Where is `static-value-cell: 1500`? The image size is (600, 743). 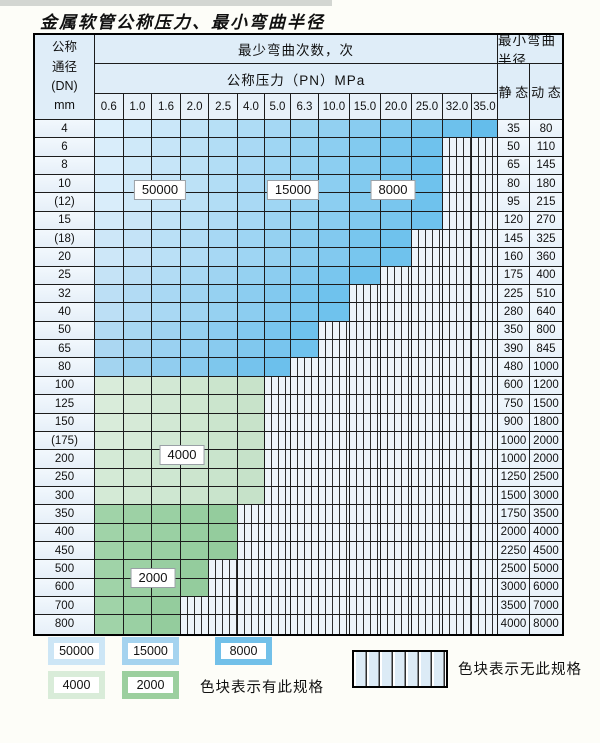
static-value-cell: 1500 is located at coordinates (513, 496).